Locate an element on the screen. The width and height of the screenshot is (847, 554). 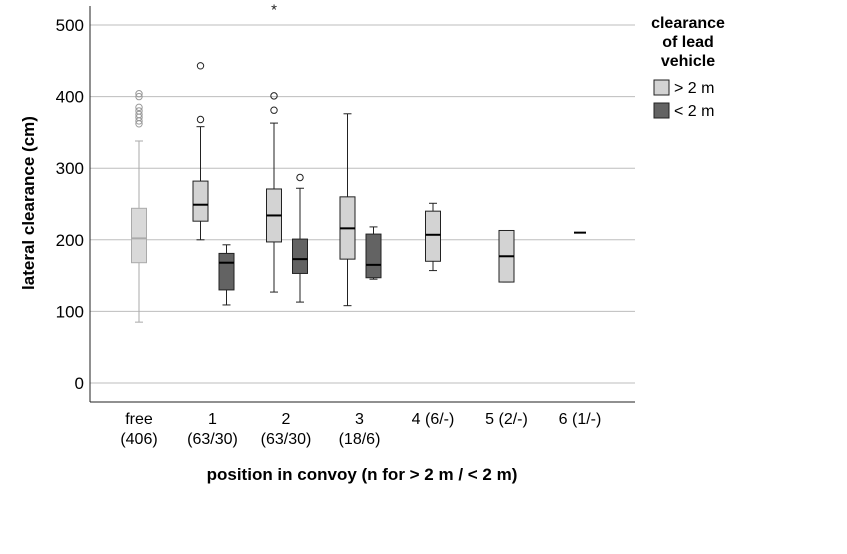
x-tick-label: 6 (1/-) is located at coordinates (580, 419).